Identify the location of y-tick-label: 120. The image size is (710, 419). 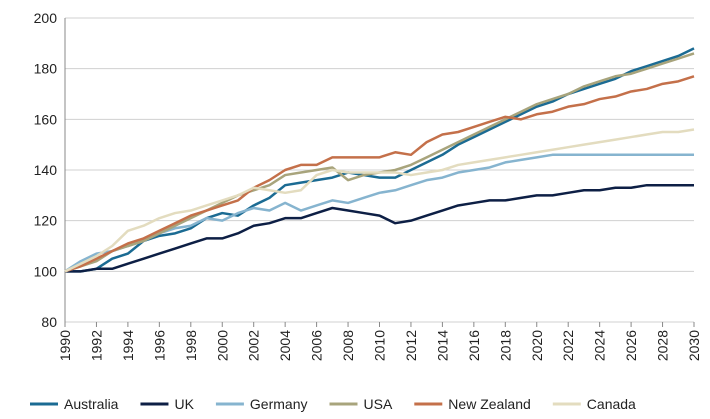
(46, 221).